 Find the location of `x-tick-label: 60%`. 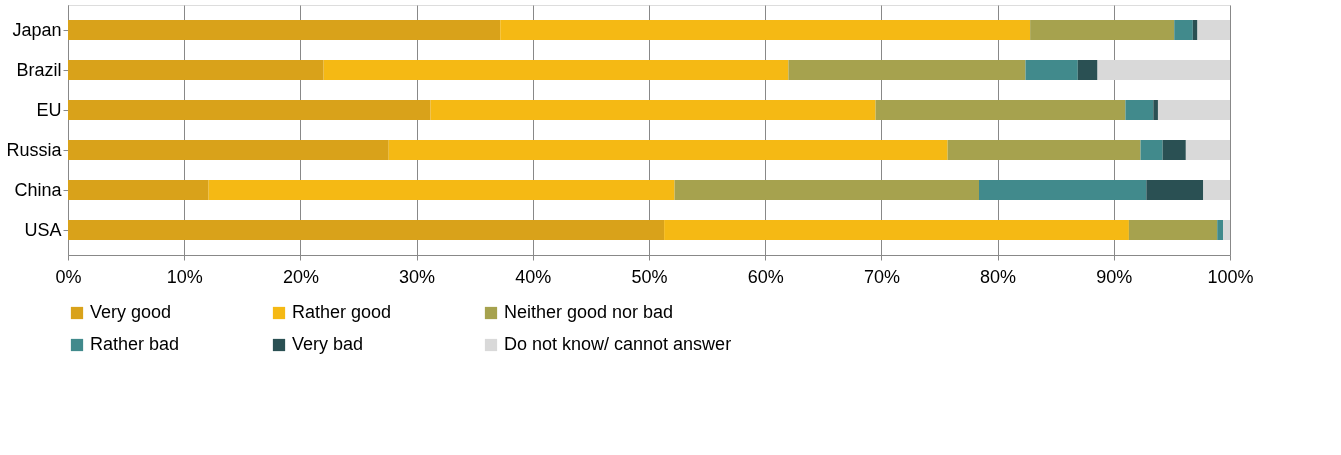

x-tick-label: 60% is located at coordinates (765, 276).